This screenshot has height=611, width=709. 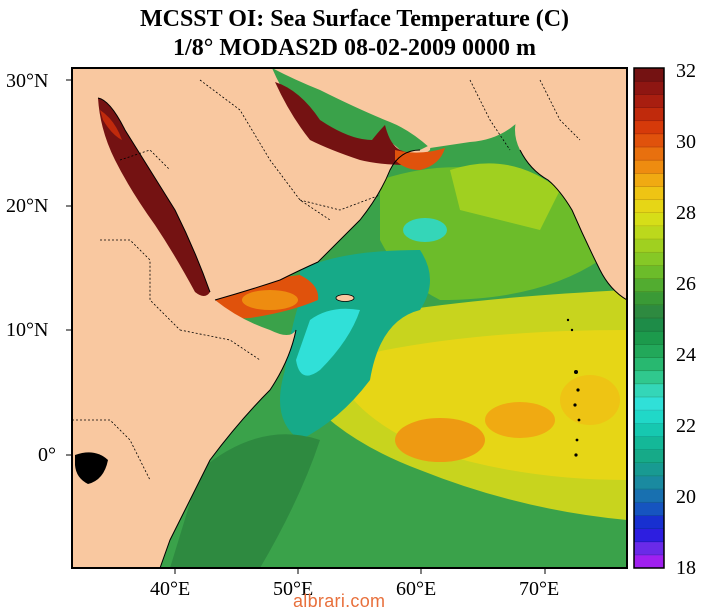 I want to click on lon-label-60e: 60°E, so click(x=416, y=589).